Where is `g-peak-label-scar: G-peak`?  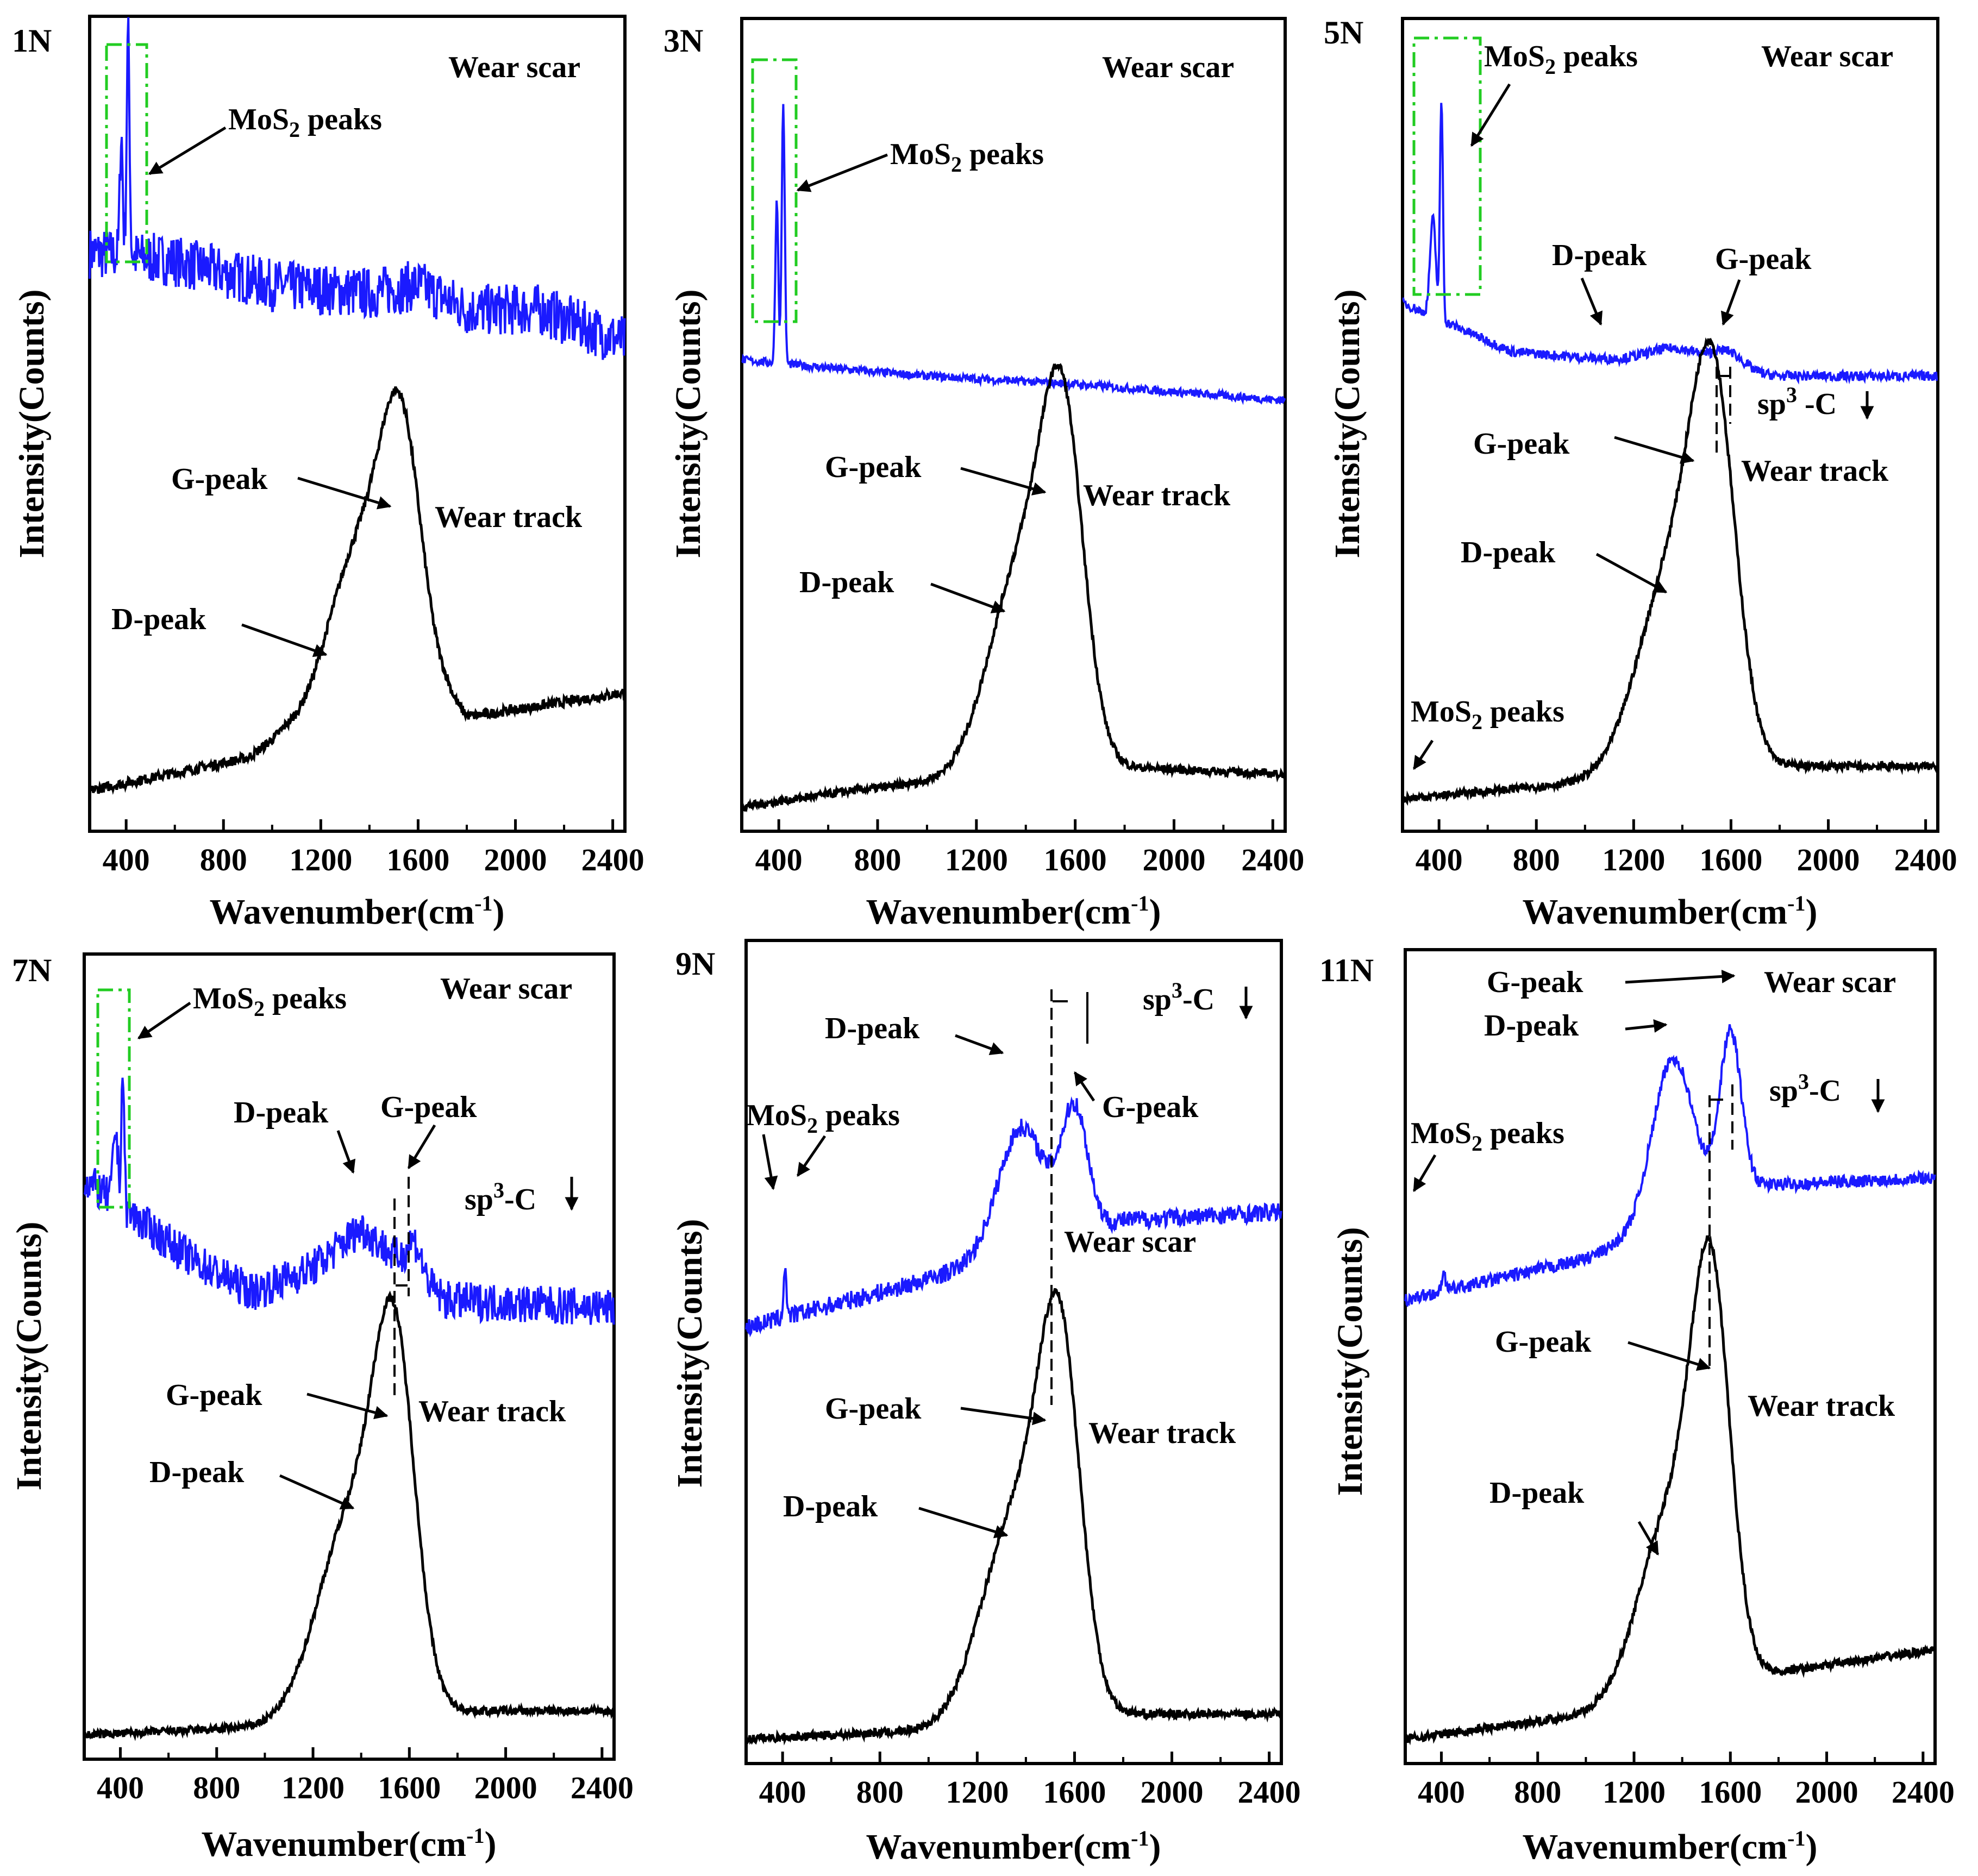 g-peak-label-scar: G-peak is located at coordinates (1763, 259).